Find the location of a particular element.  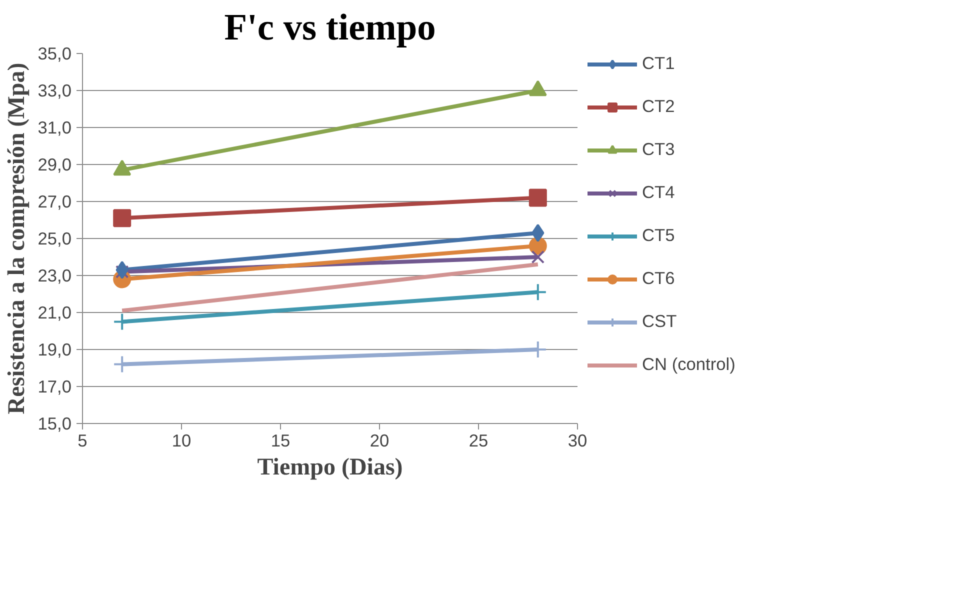

y-tick-label: 27,0 is located at coordinates (55, 202).